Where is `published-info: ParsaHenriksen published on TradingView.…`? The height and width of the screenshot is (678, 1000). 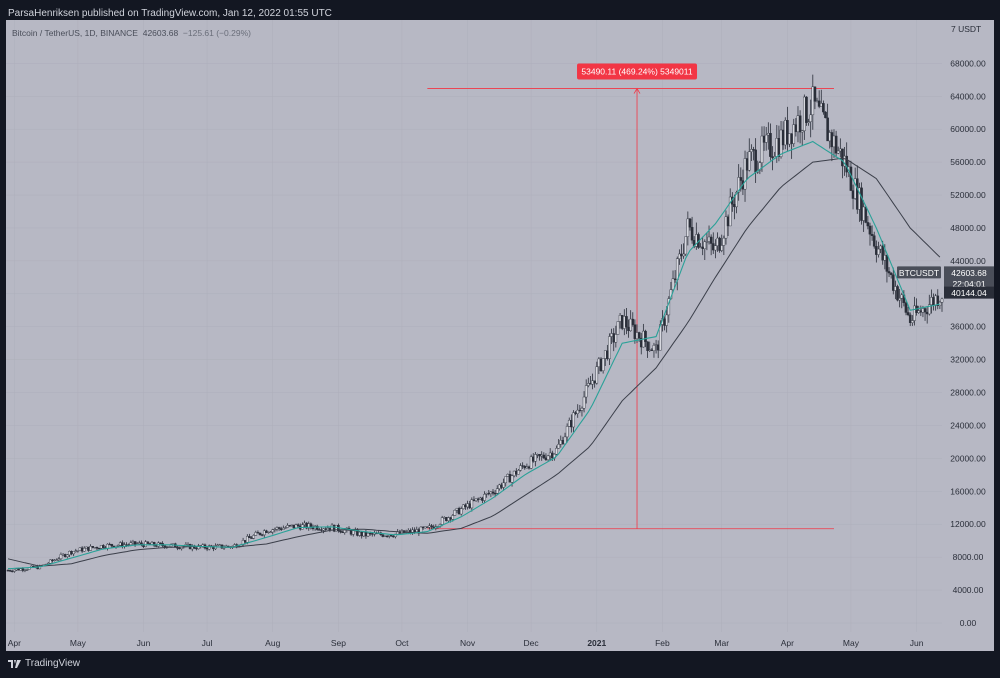
published-info: ParsaHenriksen published on TradingView.… is located at coordinates (170, 13).